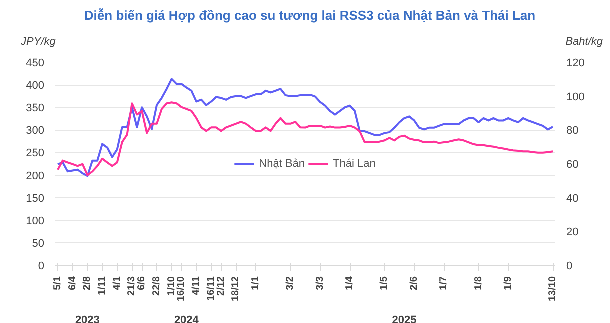  What do you see at coordinates (211, 288) in the screenshot?
I see `x-tick-label: 16/11` at bounding box center [211, 288].